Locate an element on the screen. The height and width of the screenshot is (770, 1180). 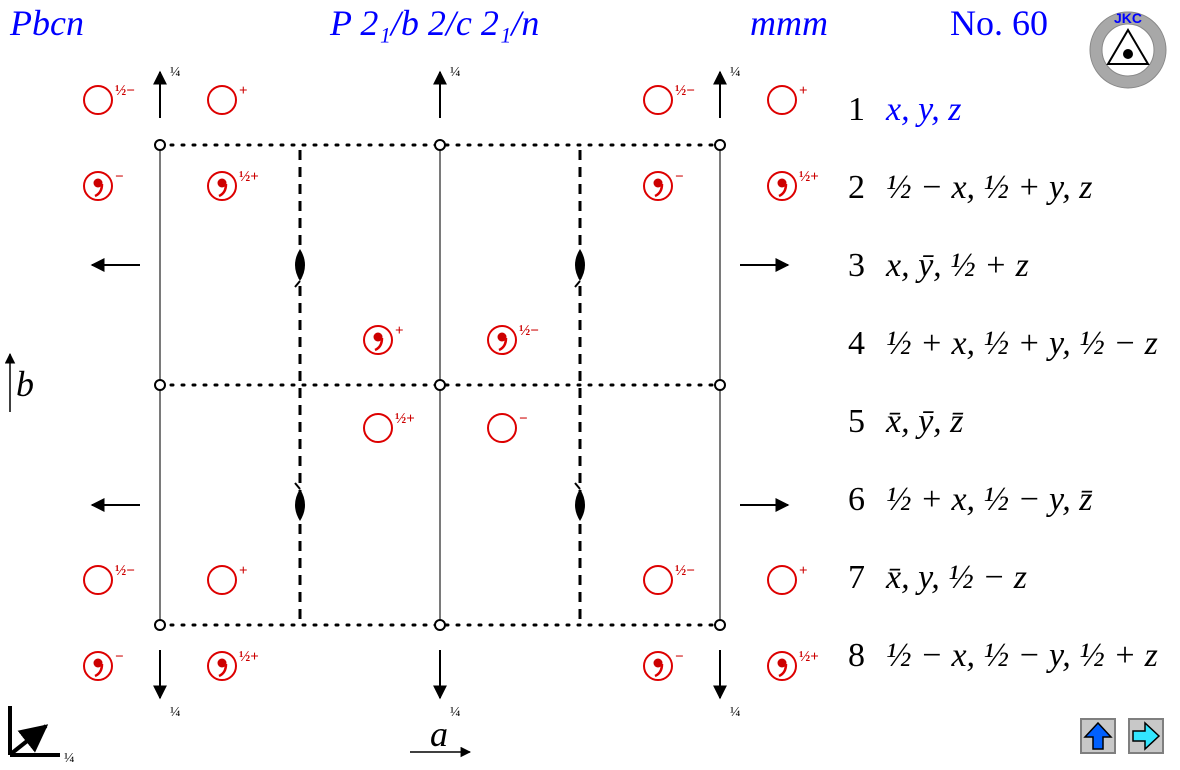
a-axis-label: a is located at coordinates (439, 734).